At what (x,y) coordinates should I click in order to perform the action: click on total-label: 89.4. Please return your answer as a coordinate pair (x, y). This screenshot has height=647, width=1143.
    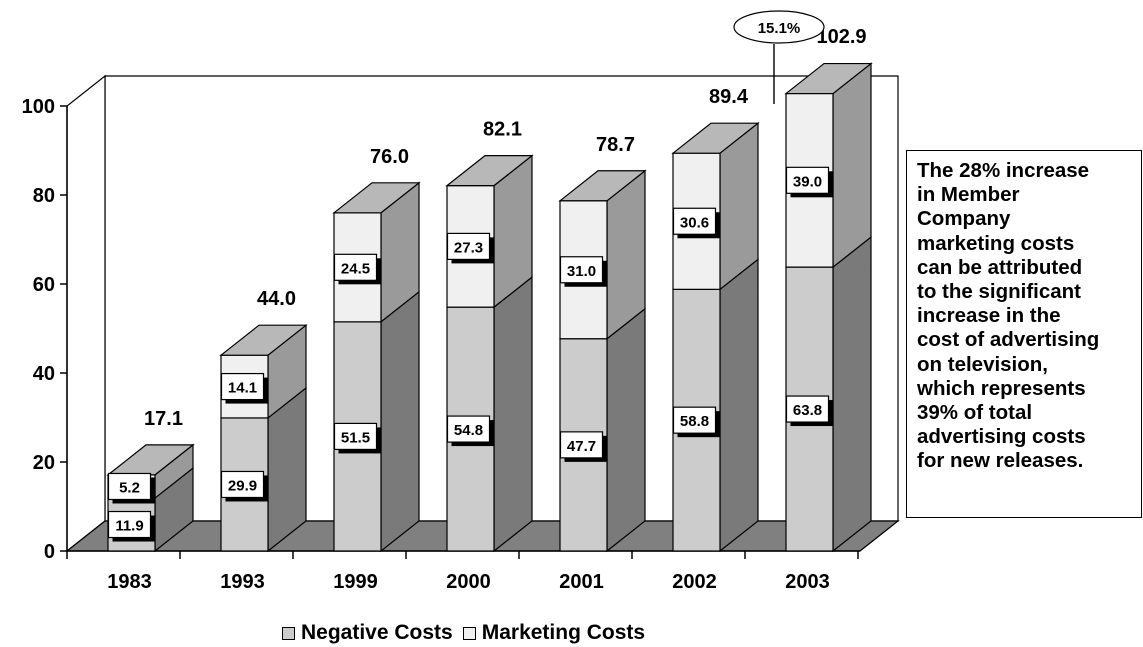
    Looking at the image, I should click on (729, 97).